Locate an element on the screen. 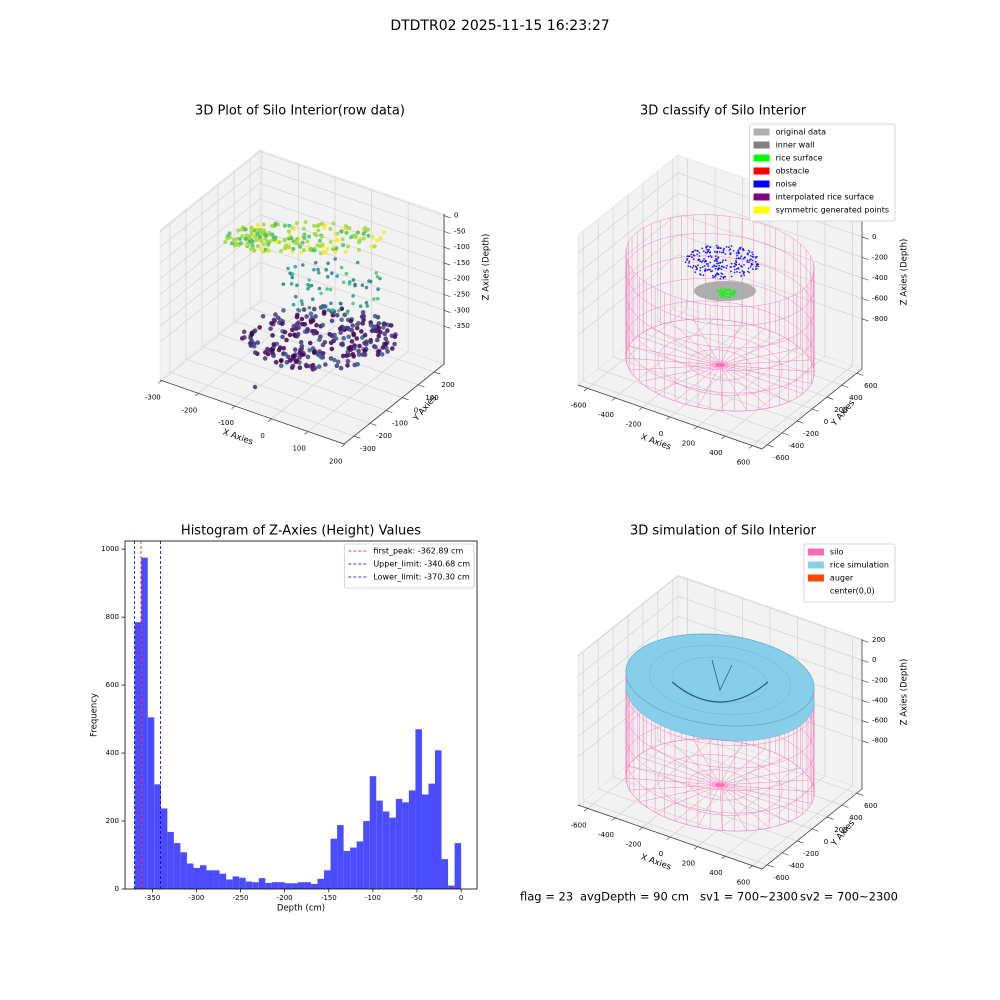  silo-bottom-ring is located at coordinates (720, 365).